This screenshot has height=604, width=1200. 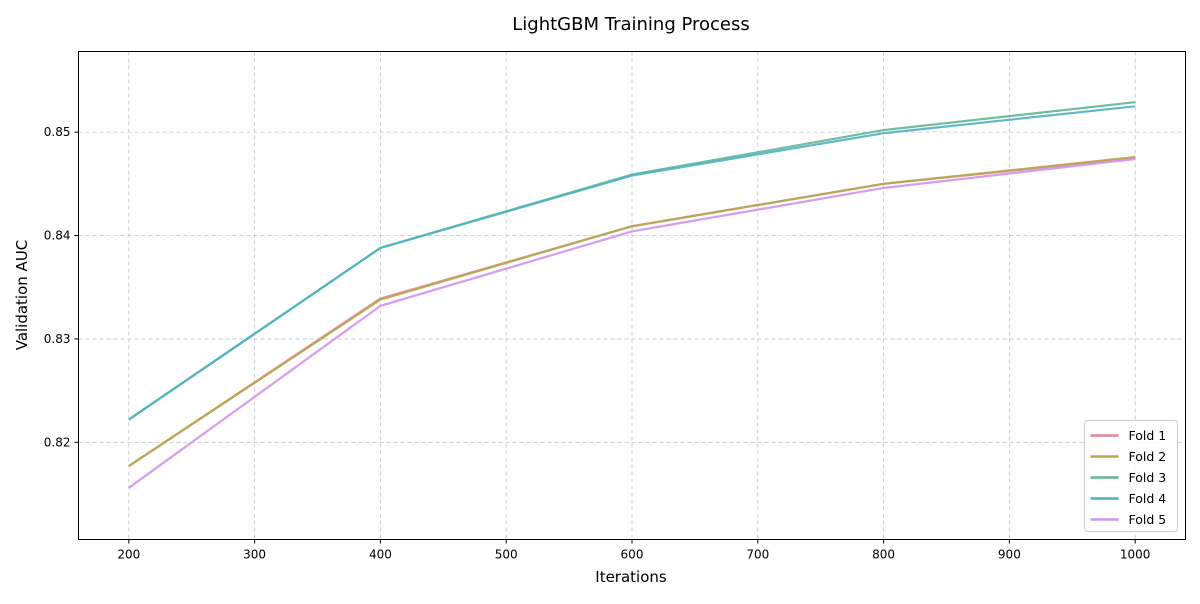 I want to click on y-tick-label: 0.82, so click(x=57, y=442).